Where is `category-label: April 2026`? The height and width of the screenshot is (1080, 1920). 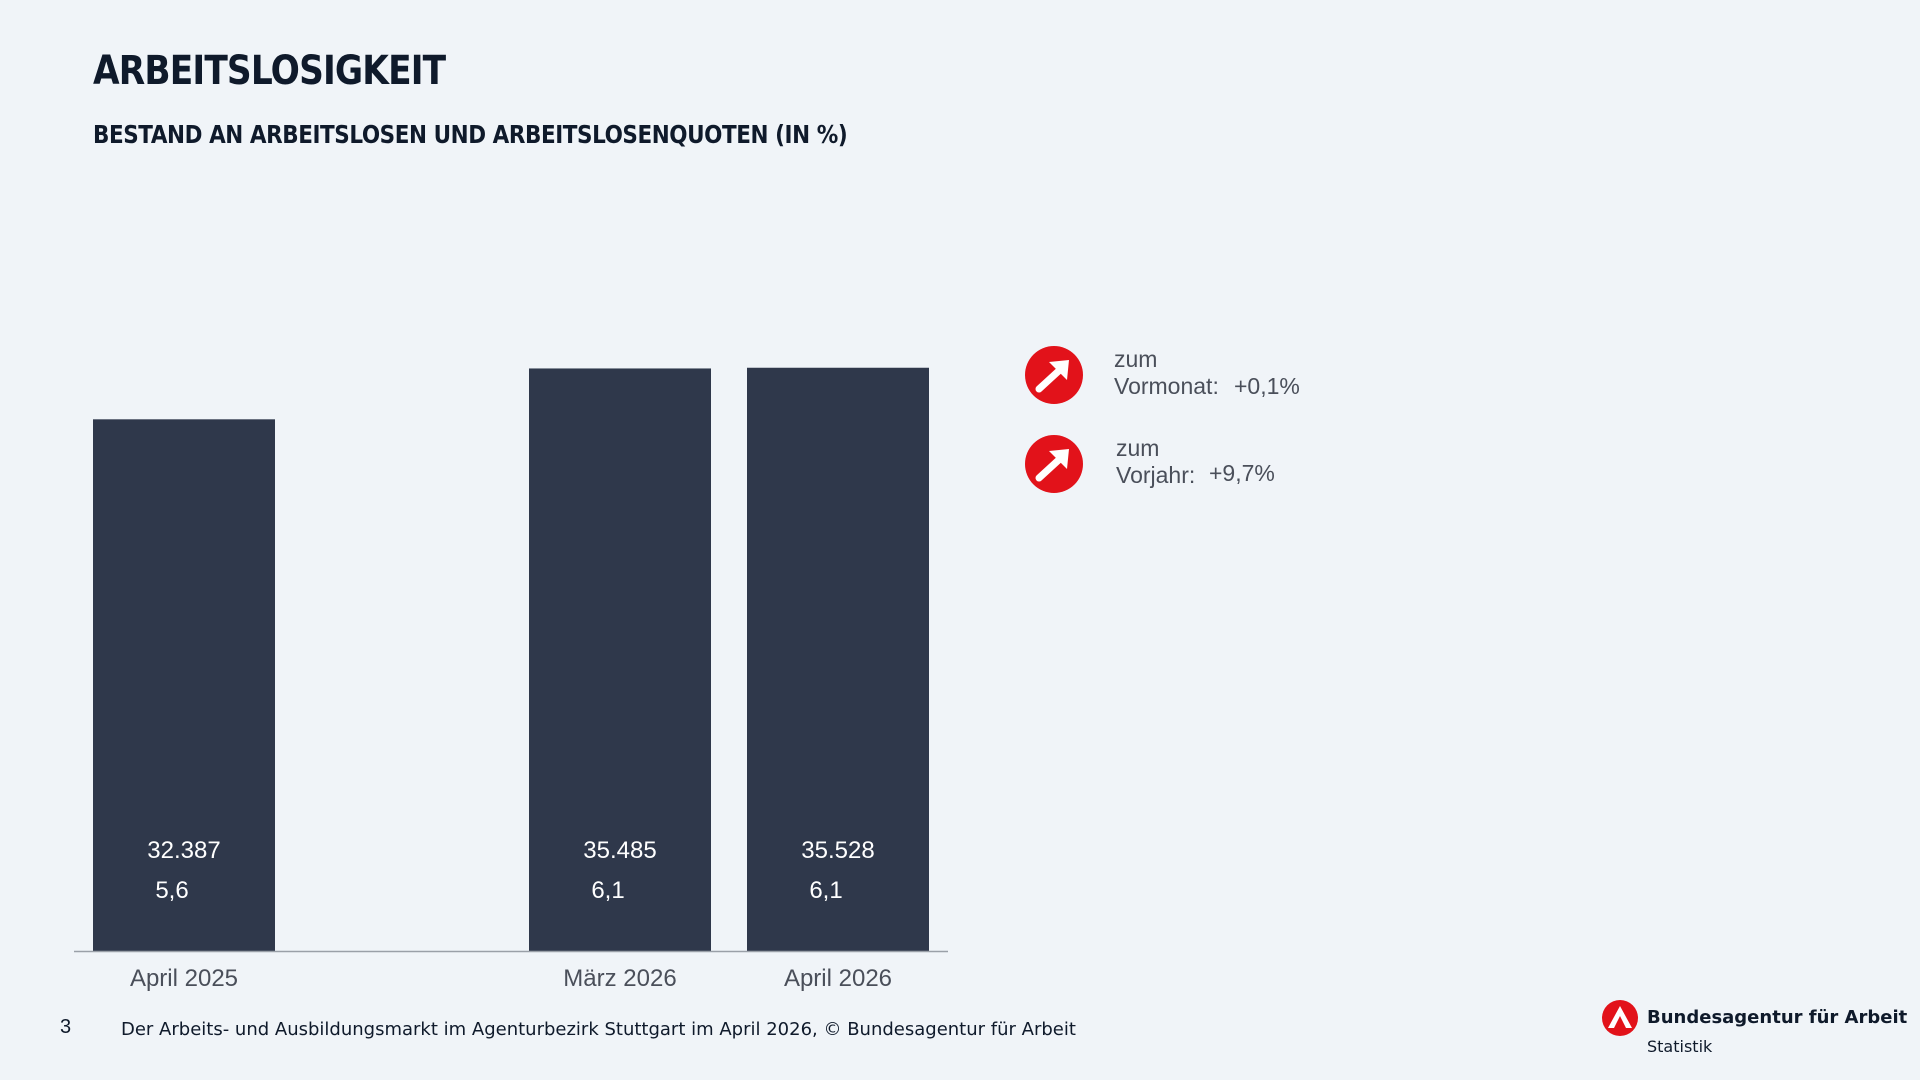
category-label: April 2026 is located at coordinates (838, 978).